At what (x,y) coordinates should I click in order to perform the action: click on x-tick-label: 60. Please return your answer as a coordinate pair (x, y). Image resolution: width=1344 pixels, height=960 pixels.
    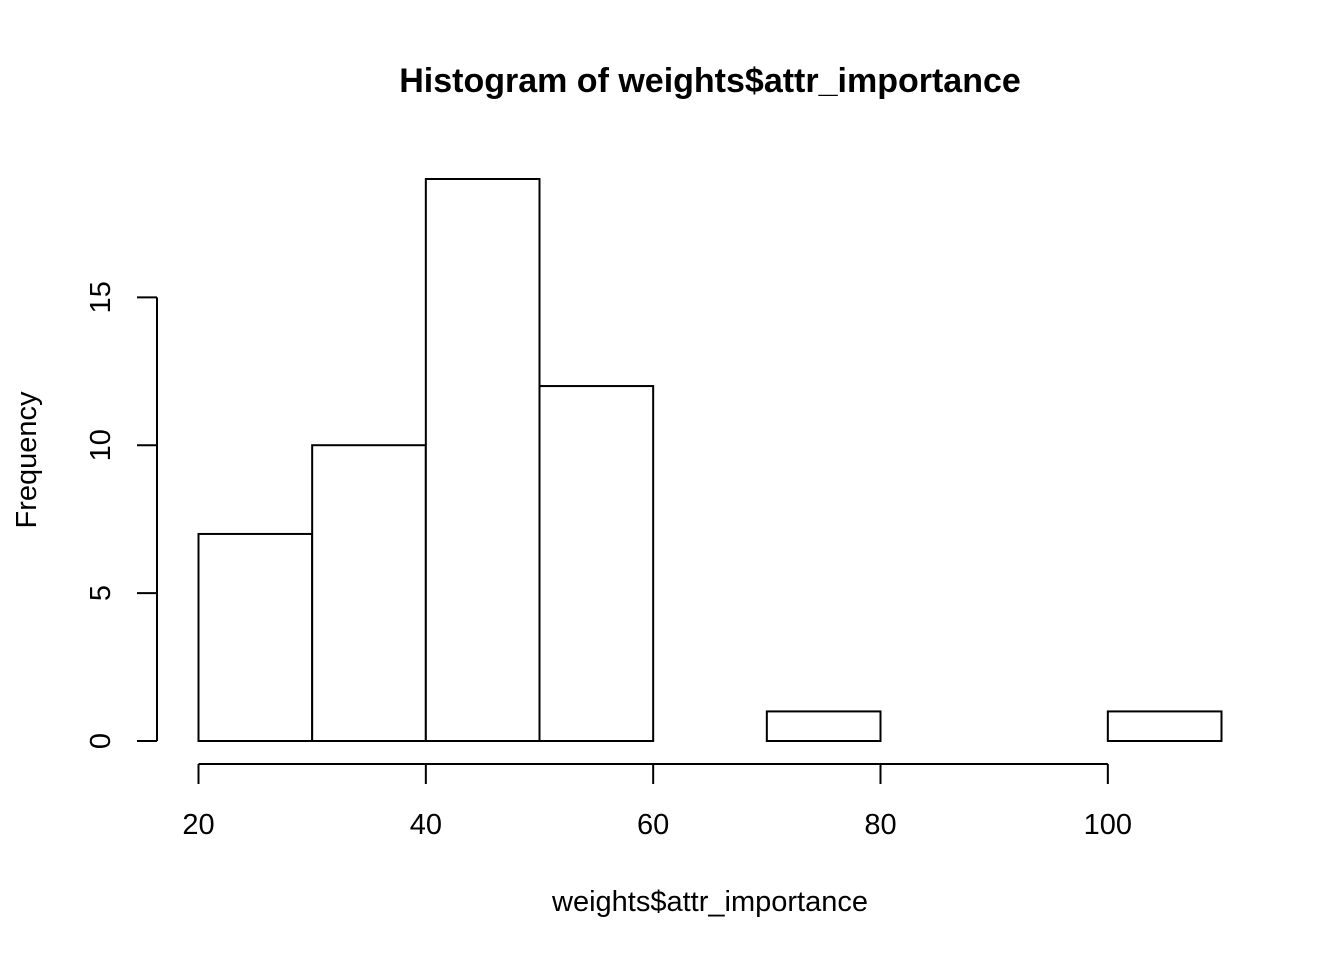
    Looking at the image, I should click on (653, 825).